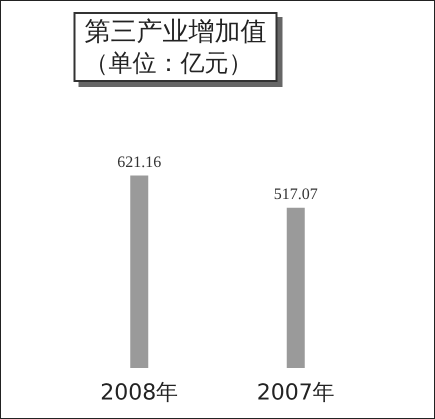  What do you see at coordinates (296, 195) in the screenshot?
I see `data-label: 517.07` at bounding box center [296, 195].